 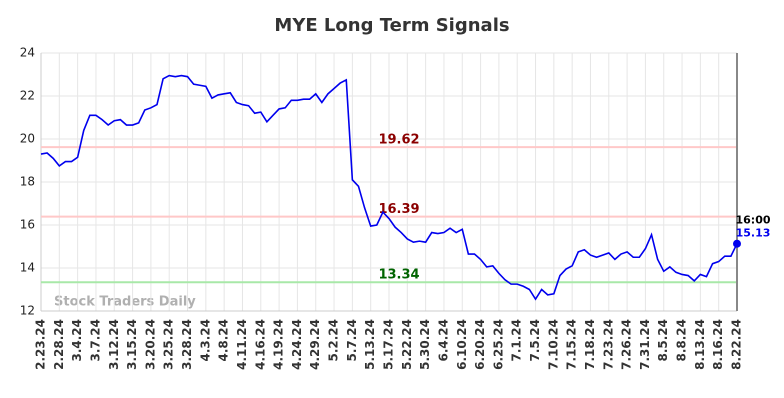 I want to click on x-tick-label: 6.20.24, so click(x=480, y=344).